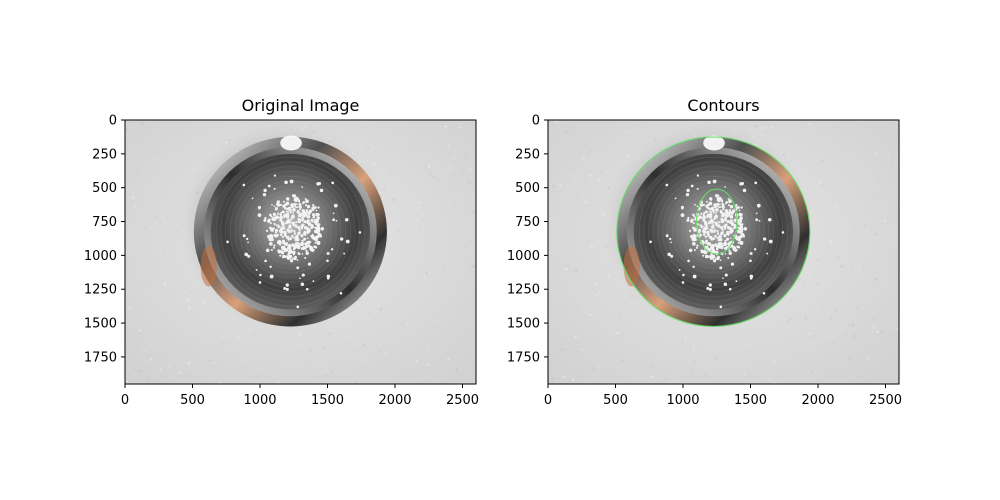  What do you see at coordinates (723, 105) in the screenshot?
I see `axes-title: Contours` at bounding box center [723, 105].